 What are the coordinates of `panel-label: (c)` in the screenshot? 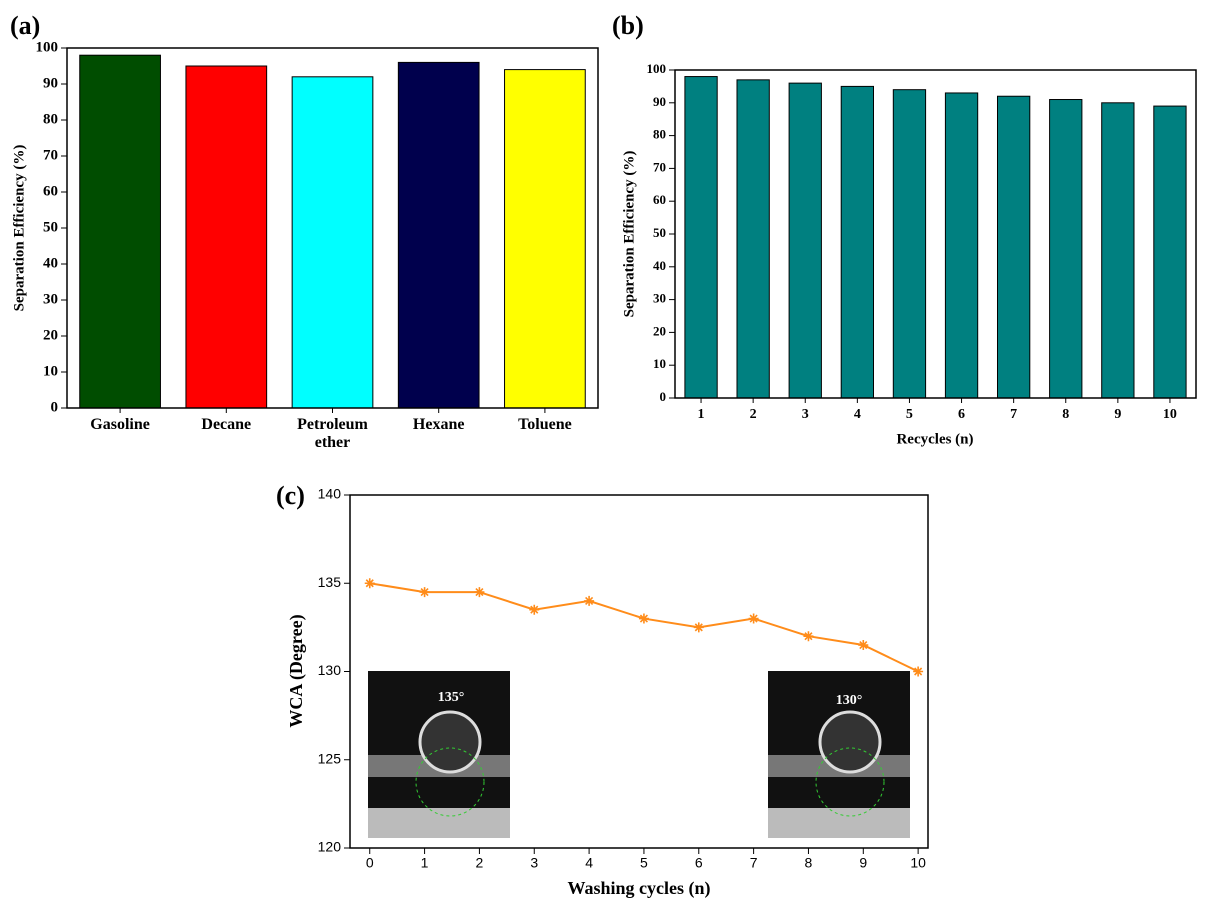 It's located at (290, 495).